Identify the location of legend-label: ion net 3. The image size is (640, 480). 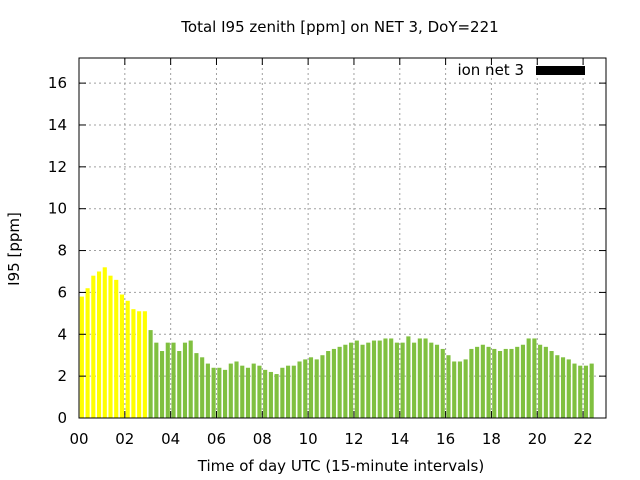
(490, 70).